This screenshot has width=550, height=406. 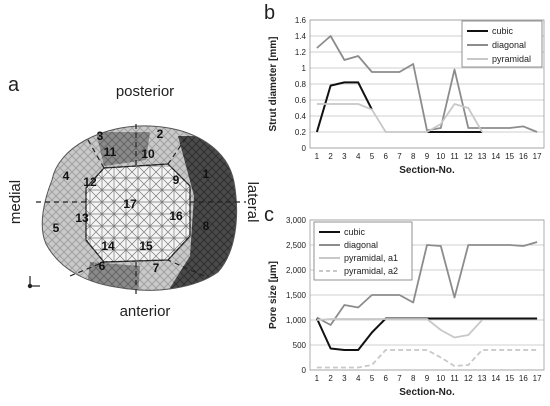 What do you see at coordinates (363, 251) in the screenshot?
I see `legend: cubic diagonal pyramidal, a1 pyramidal, a2` at bounding box center [363, 251].